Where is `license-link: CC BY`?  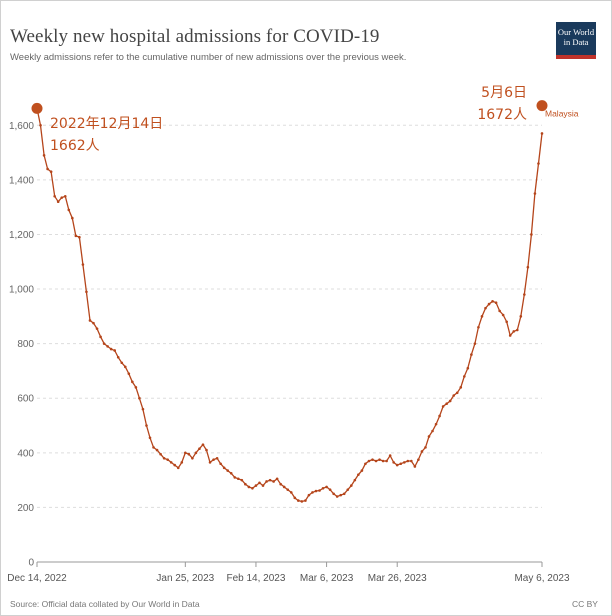 license-link: CC BY is located at coordinates (585, 604).